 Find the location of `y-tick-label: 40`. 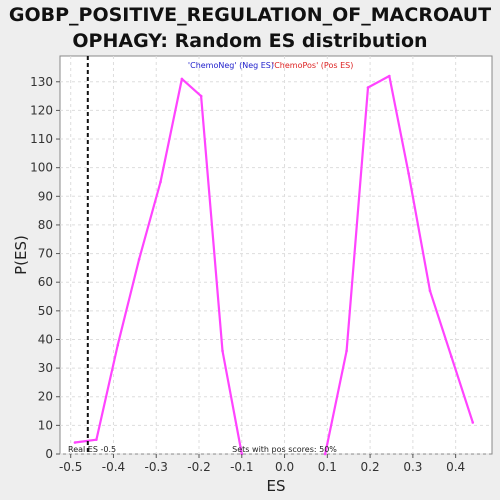

y-tick-label: 40 is located at coordinates (45, 339).